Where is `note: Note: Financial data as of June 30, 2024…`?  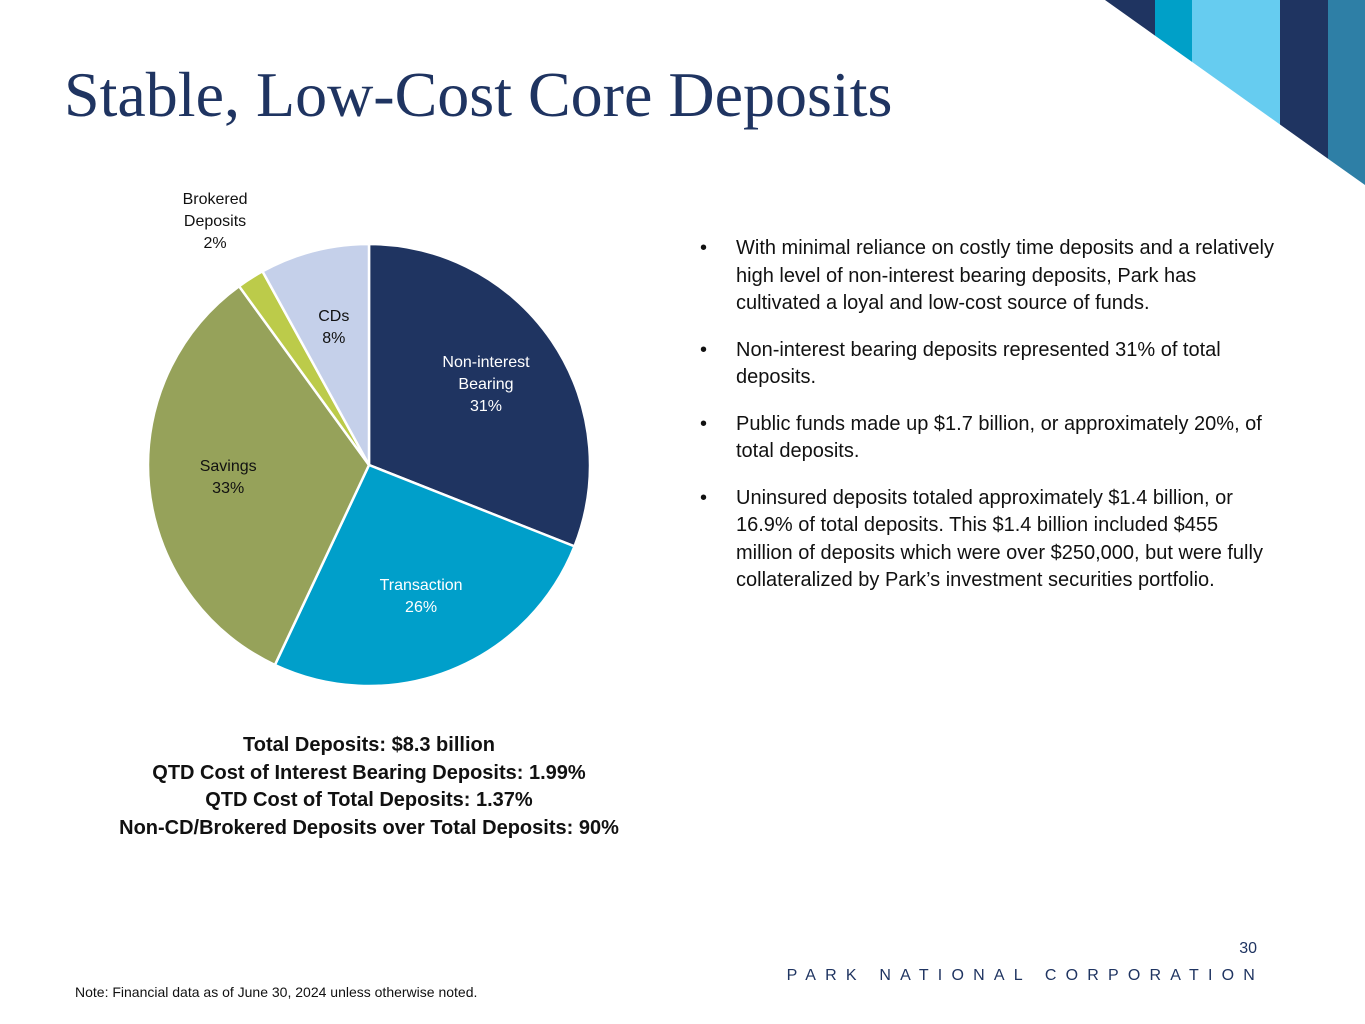 note: Note: Financial data as of June 30, 2024… is located at coordinates (276, 992).